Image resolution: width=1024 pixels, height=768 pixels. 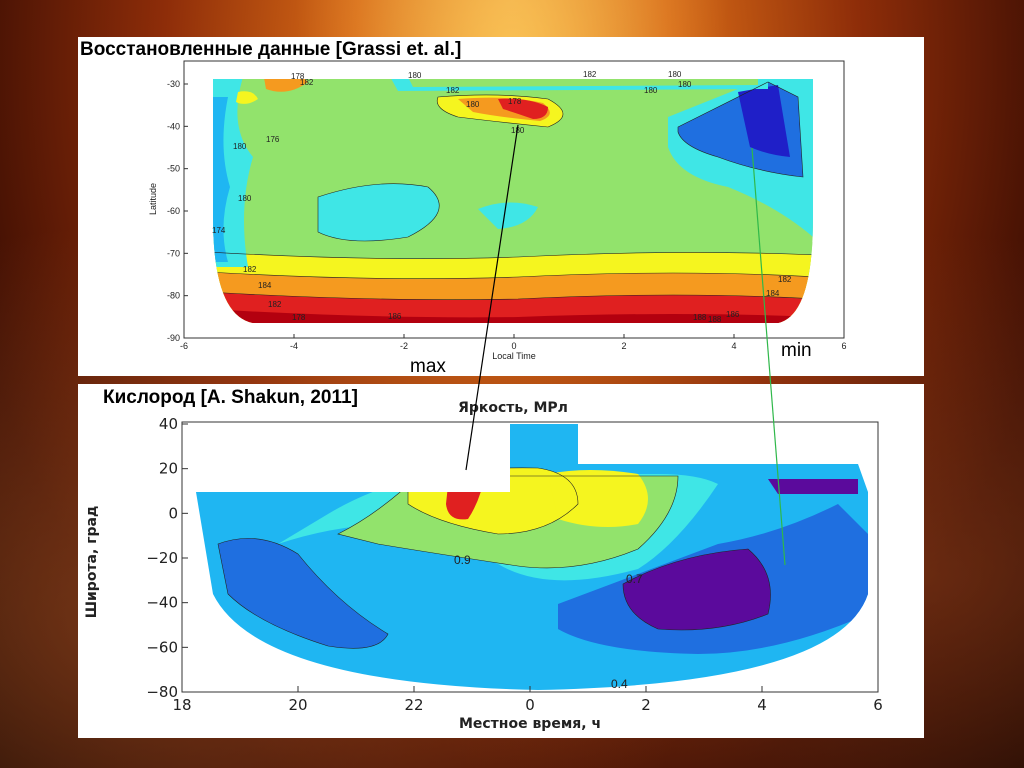 What do you see at coordinates (173, 296) in the screenshot?
I see `y-tick-label: -80` at bounding box center [173, 296].